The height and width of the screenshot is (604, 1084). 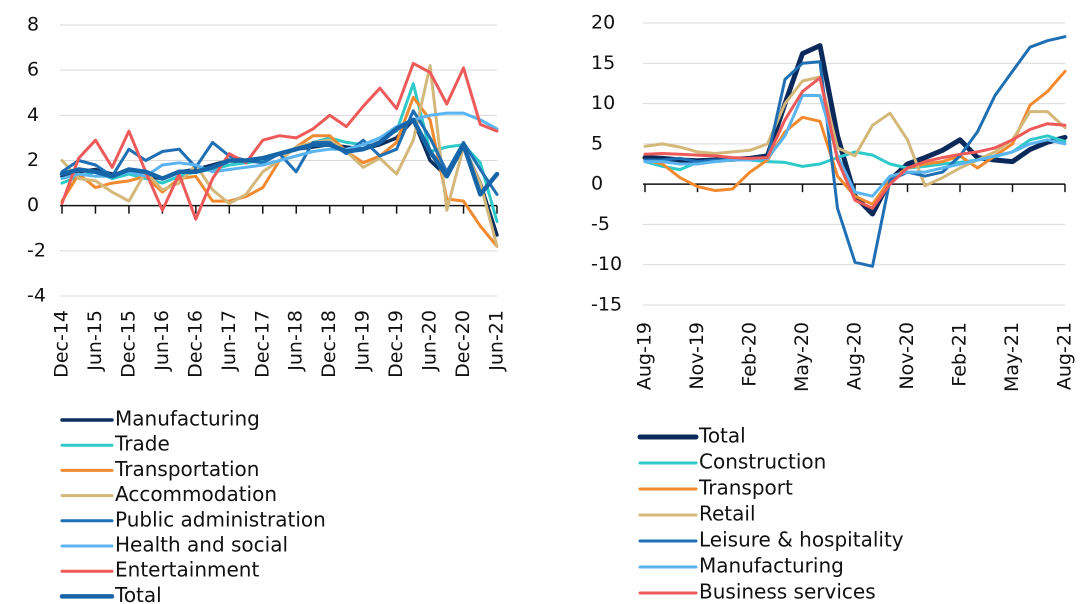 What do you see at coordinates (603, 63) in the screenshot?
I see `y-tick-label: 15` at bounding box center [603, 63].